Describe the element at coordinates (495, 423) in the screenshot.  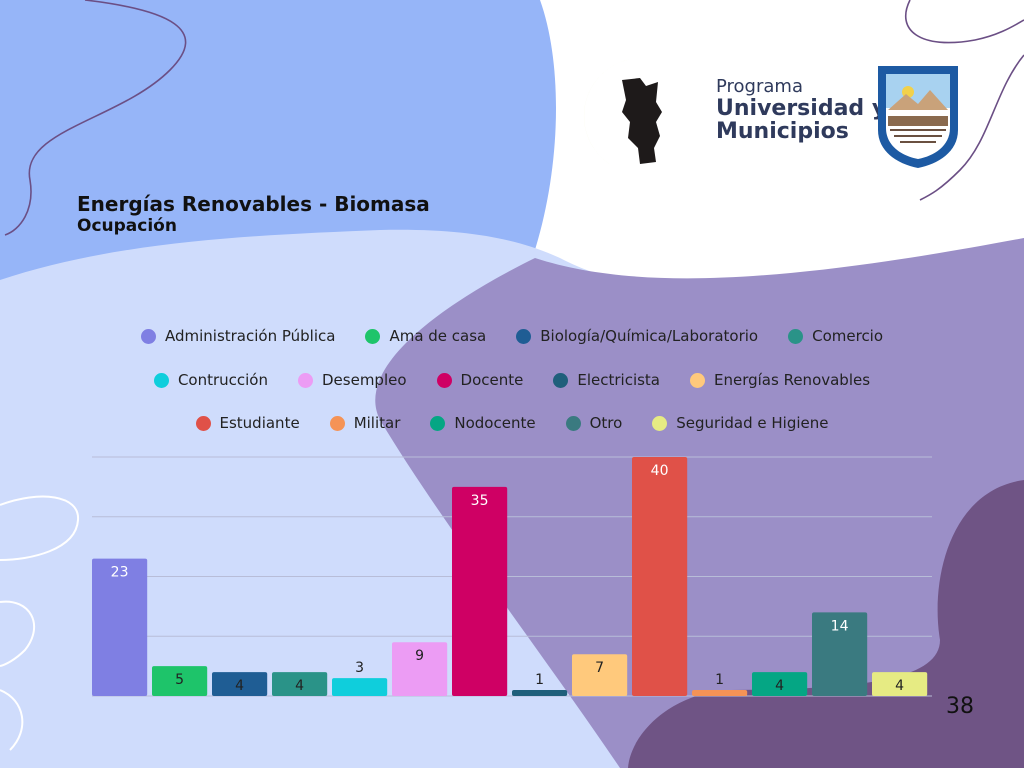
I see `legend-label: Nodocente` at that location.